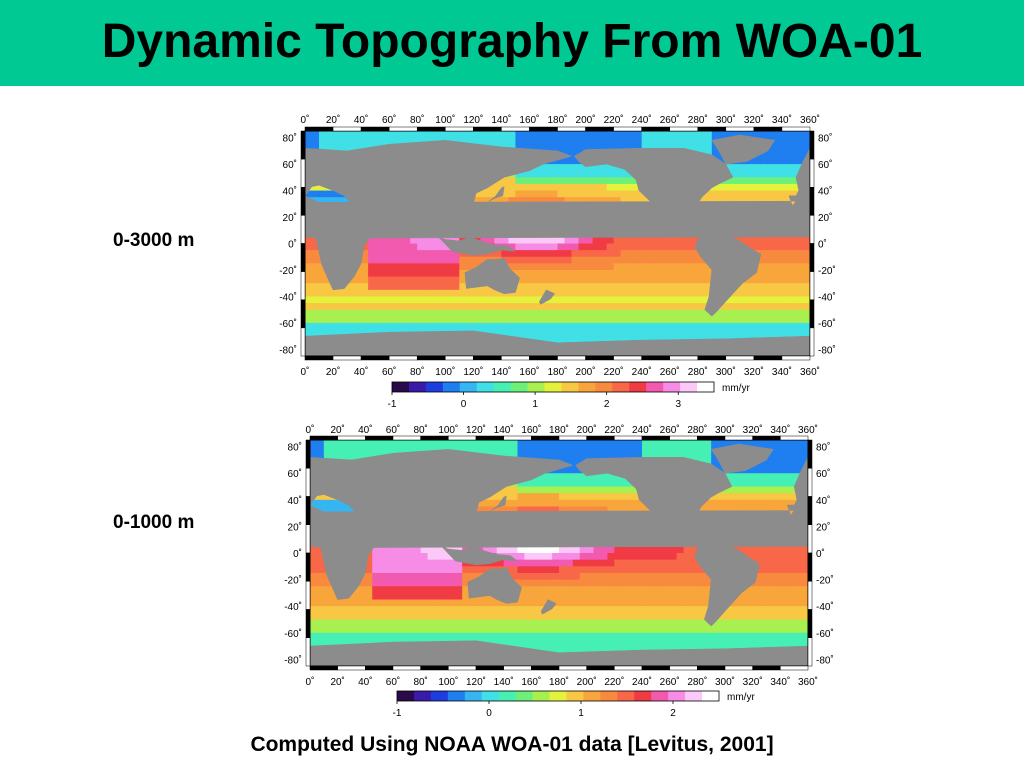 The height and width of the screenshot is (768, 1024). What do you see at coordinates (154, 522) in the screenshot?
I see `map-label-1000: 0-1000 m` at bounding box center [154, 522].